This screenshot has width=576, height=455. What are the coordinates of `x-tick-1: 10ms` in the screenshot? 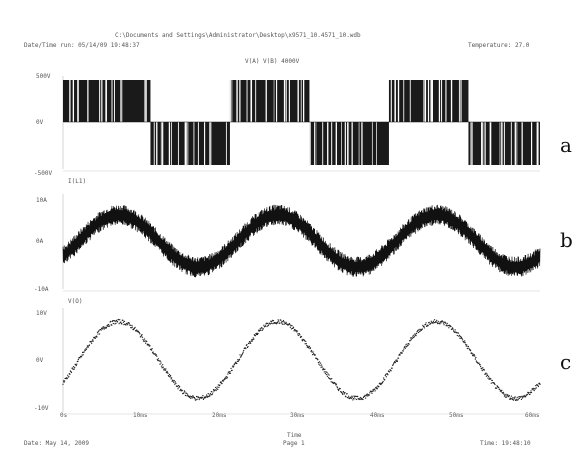 It's located at (140, 415).